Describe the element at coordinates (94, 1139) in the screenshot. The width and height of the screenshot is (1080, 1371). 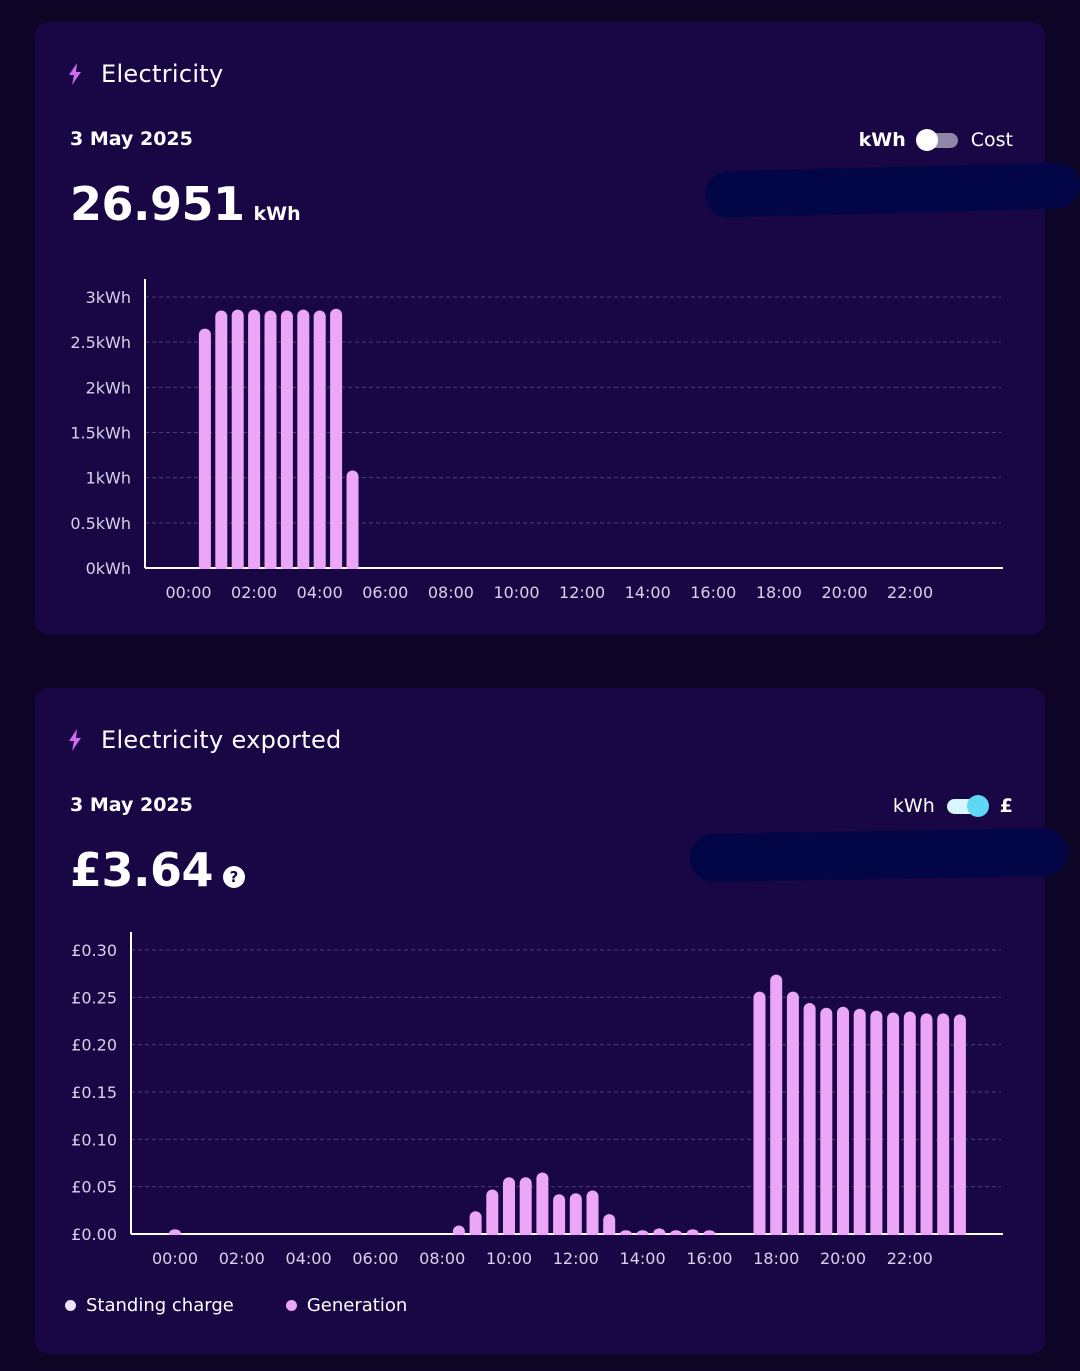
I see `y-tick-label: £0.10` at that location.